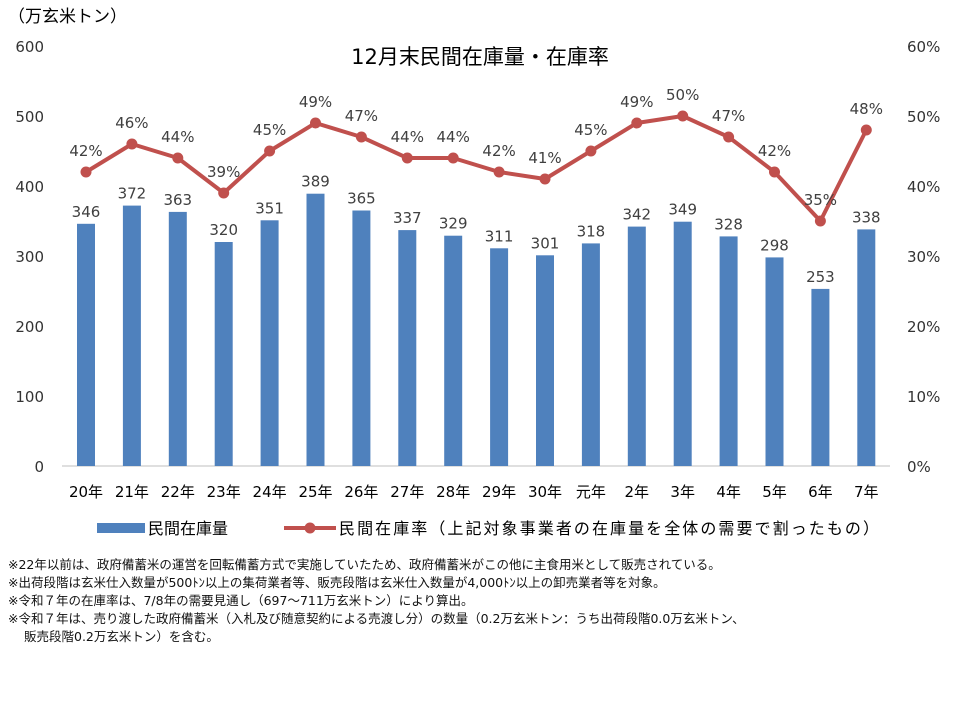 Image resolution: width=960 pixels, height=720 pixels. What do you see at coordinates (453, 492) in the screenshot?
I see `x-axis-tick: 28年` at bounding box center [453, 492].